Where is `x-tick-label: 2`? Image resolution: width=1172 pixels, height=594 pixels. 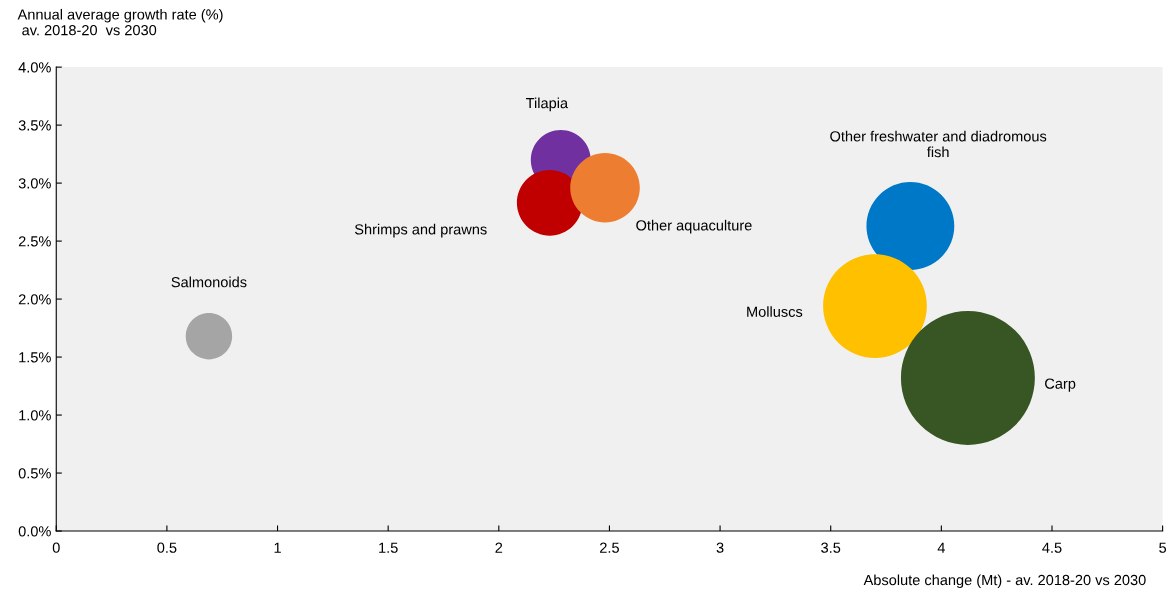 x-tick-label: 2 is located at coordinates (499, 547).